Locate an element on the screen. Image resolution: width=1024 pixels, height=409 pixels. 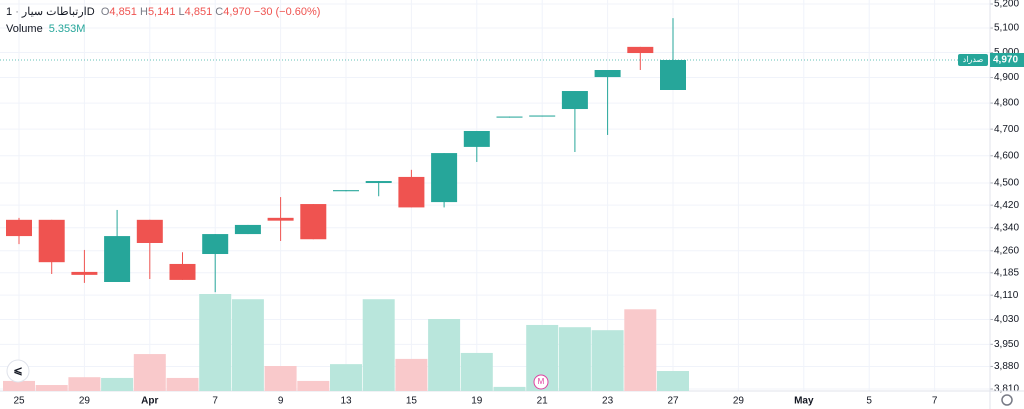
high-label: H is located at coordinates (143, 12).